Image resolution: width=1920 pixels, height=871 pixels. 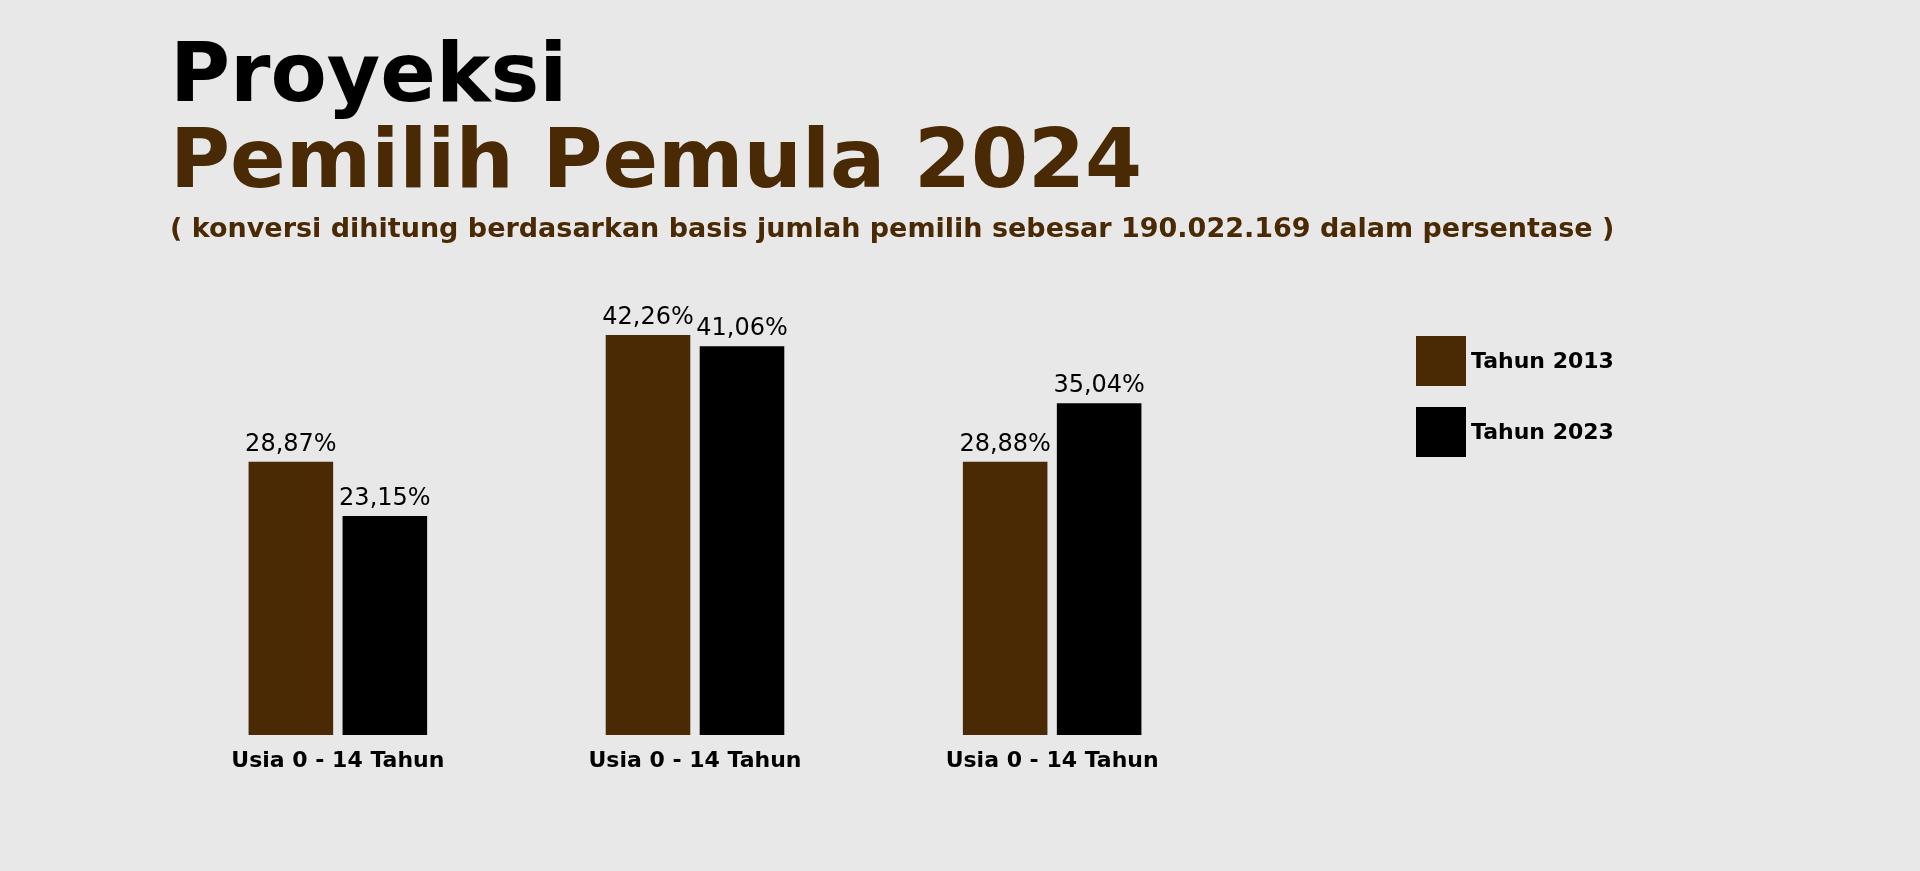 What do you see at coordinates (385, 496) in the screenshot?
I see `data-label: 23,15%` at bounding box center [385, 496].